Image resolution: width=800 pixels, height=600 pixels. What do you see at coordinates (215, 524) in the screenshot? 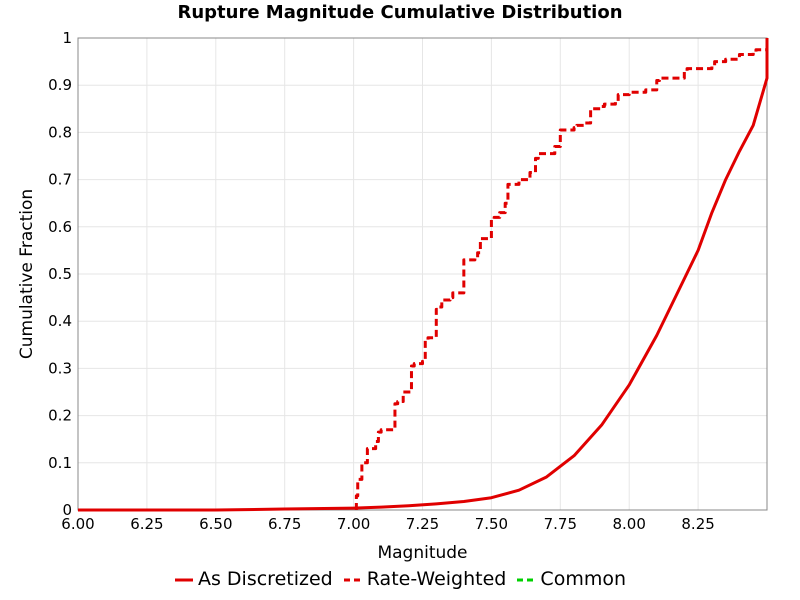
I see `x-tick-label: 6.50` at bounding box center [215, 524].